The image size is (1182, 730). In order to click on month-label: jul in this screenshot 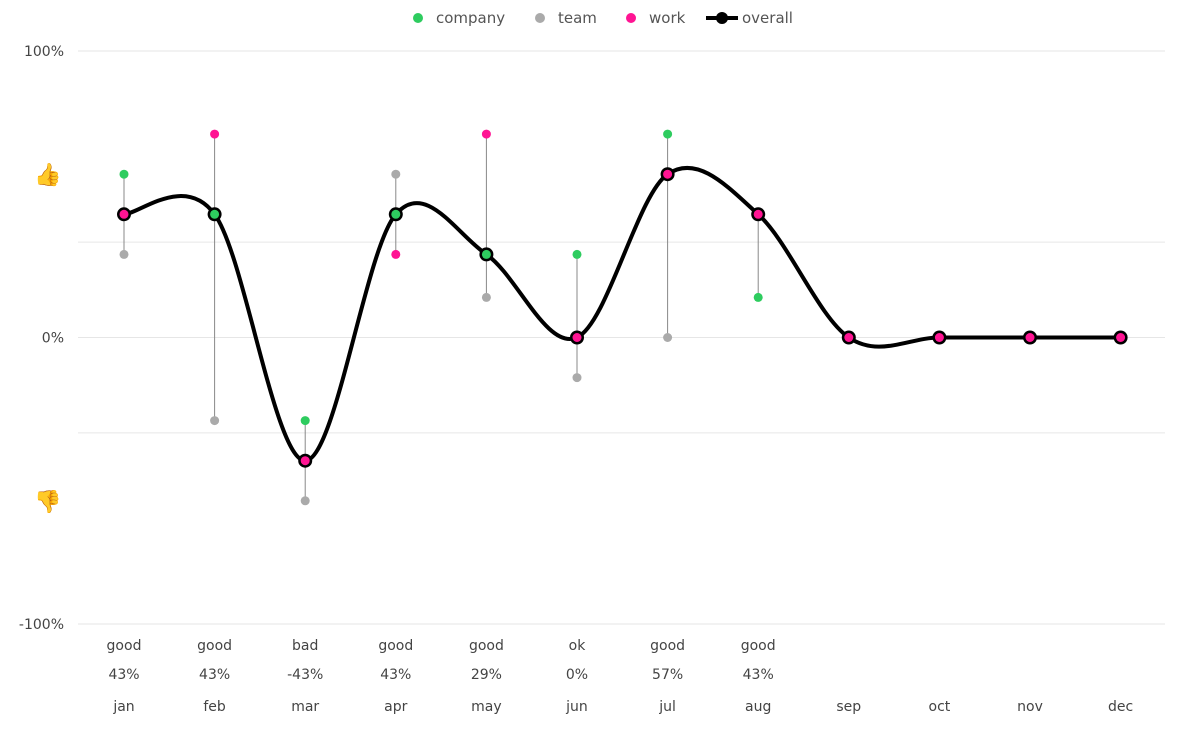, I will do `click(667, 707)`.